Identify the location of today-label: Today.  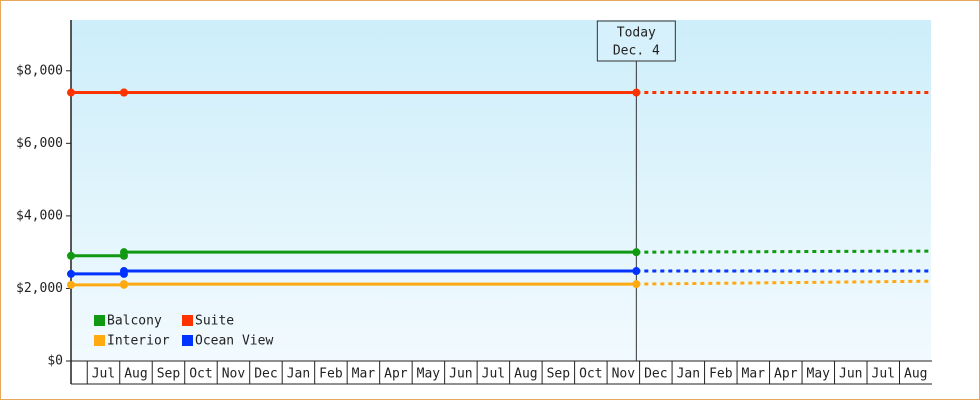
(636, 33).